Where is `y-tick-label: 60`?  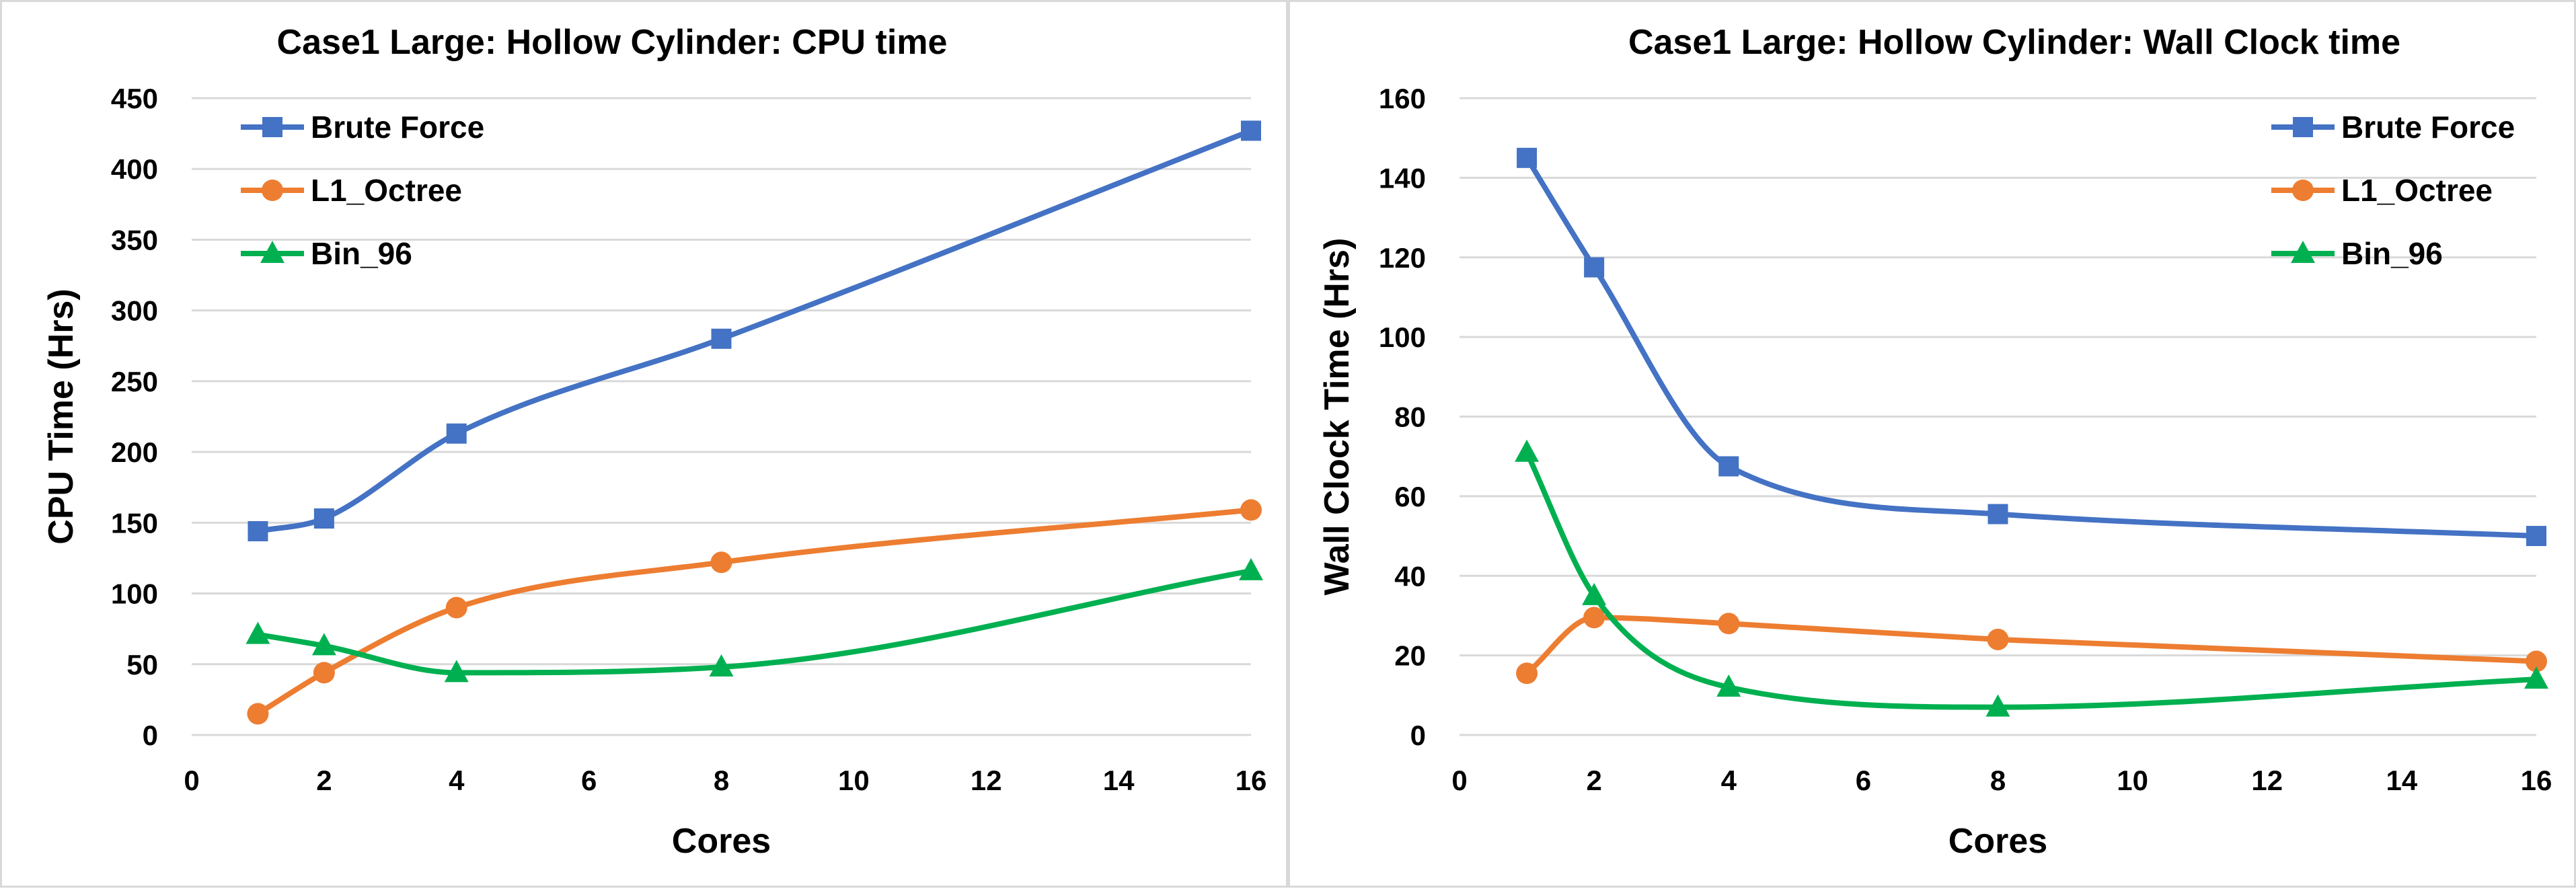
y-tick-label: 60 is located at coordinates (1410, 496).